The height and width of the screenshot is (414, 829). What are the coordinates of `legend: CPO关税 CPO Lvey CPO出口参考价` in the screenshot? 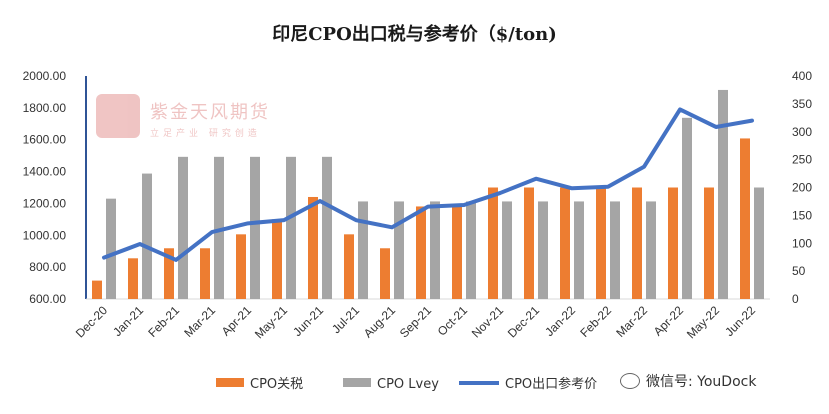 It's located at (406, 384).